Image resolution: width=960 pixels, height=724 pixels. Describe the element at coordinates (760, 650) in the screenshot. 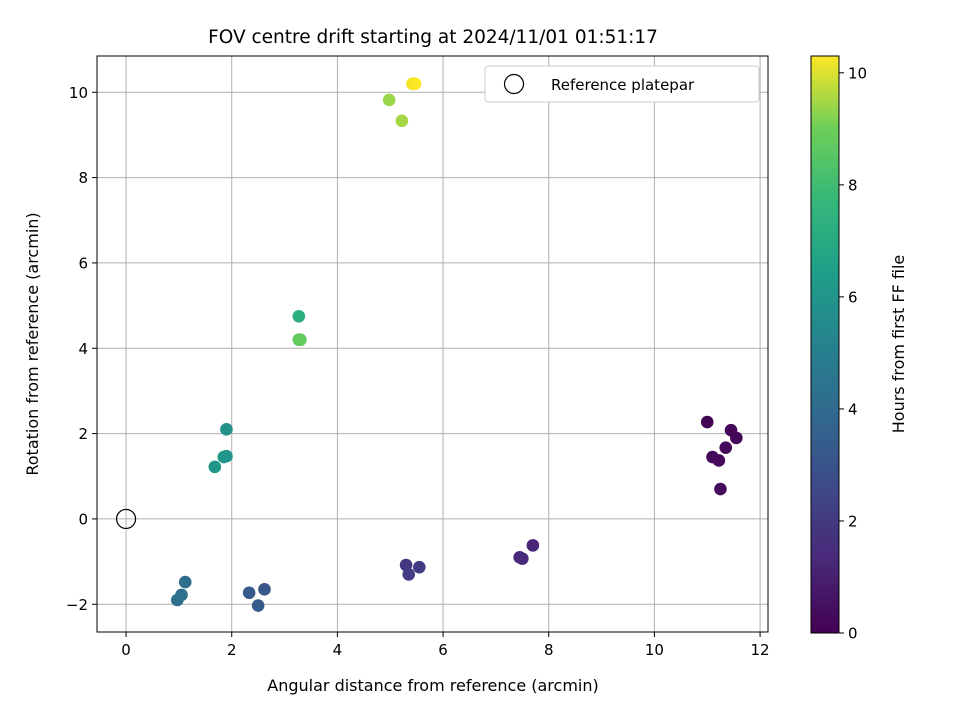

I see `x-tick-label: 12` at that location.